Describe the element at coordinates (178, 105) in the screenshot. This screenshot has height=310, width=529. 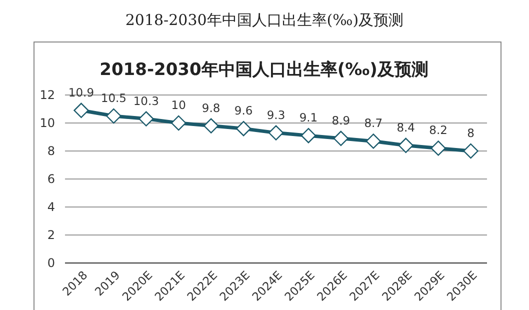
I see `data-label: 10` at that location.